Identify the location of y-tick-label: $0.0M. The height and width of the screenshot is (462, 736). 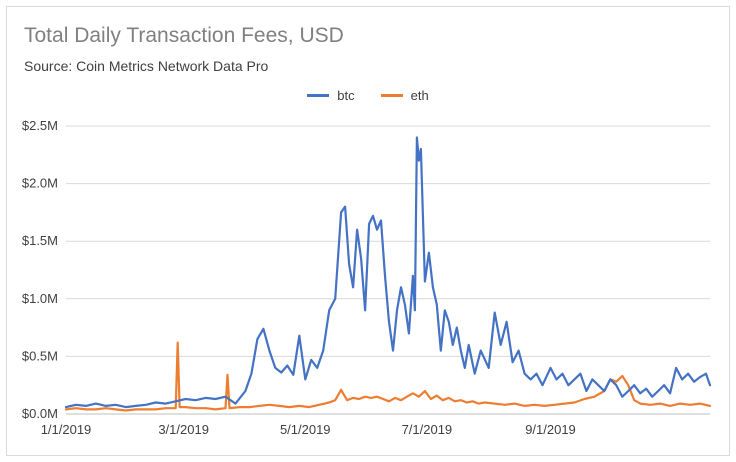
(40, 413).